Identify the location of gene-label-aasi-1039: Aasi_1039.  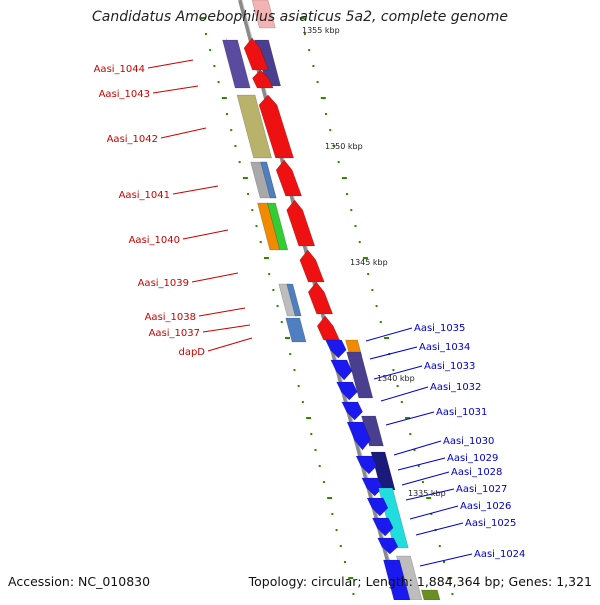
(163, 283).